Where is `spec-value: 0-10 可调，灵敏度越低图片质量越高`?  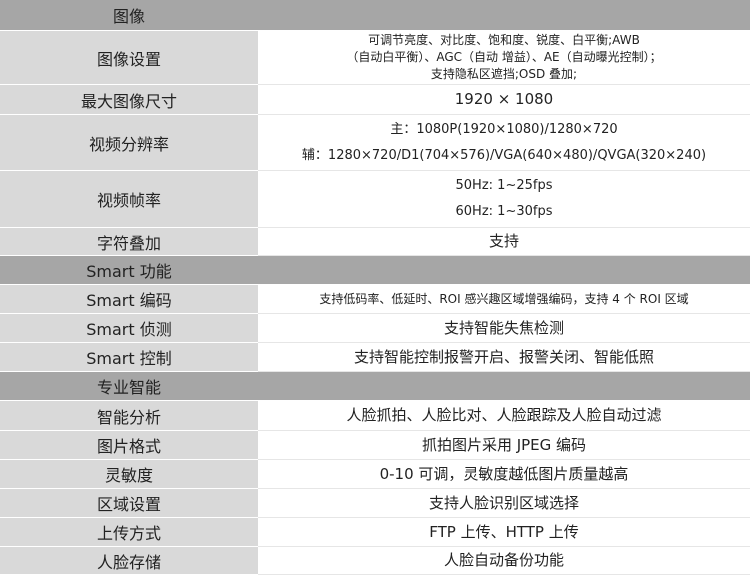
spec-value: 0-10 可调，灵敏度越低图片质量越高 is located at coordinates (504, 474).